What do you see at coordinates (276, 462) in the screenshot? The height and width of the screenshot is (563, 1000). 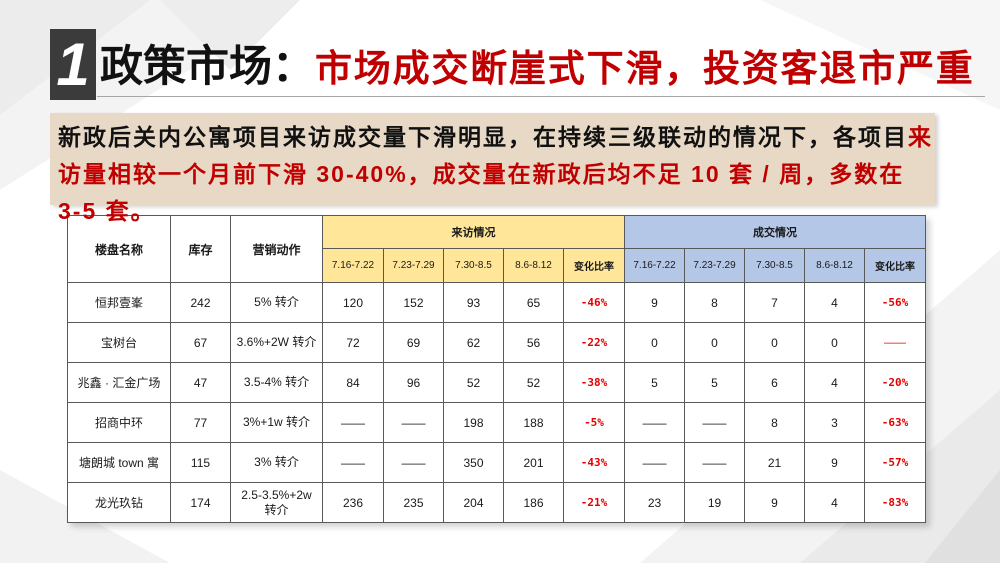 I see `marketing-cell: 3% 转介` at bounding box center [276, 462].